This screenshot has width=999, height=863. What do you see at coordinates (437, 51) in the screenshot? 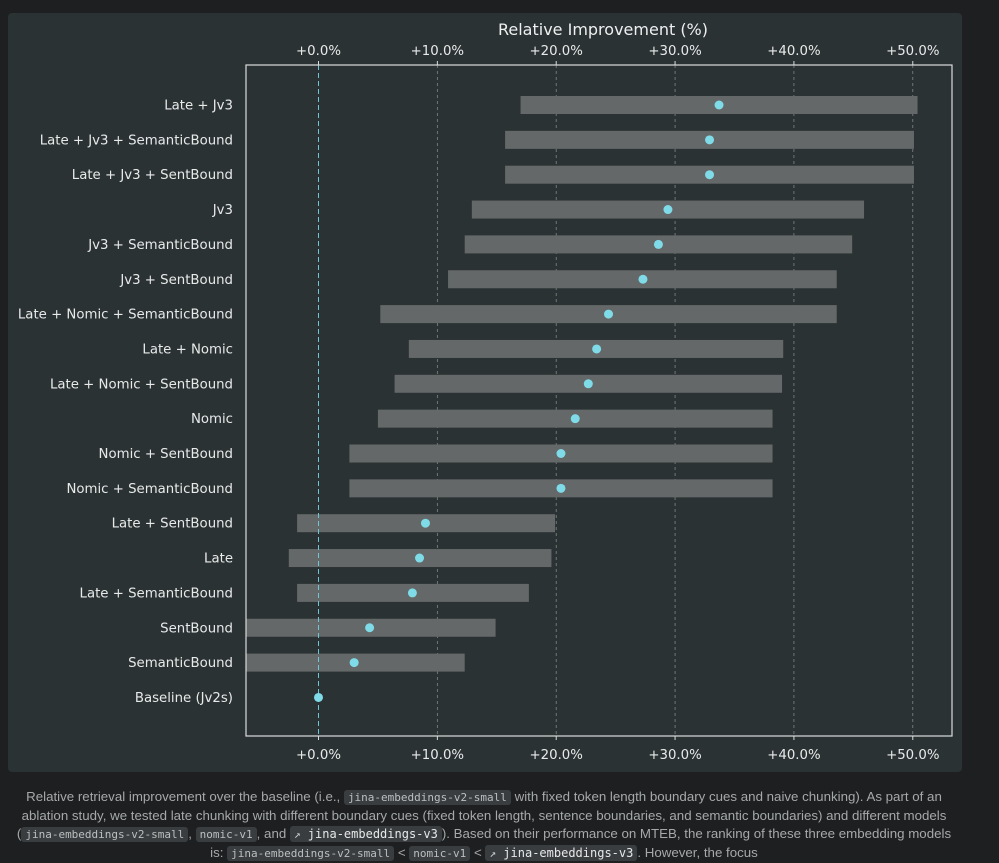
I see `x-tick-label-top: +10.0%` at bounding box center [437, 51].